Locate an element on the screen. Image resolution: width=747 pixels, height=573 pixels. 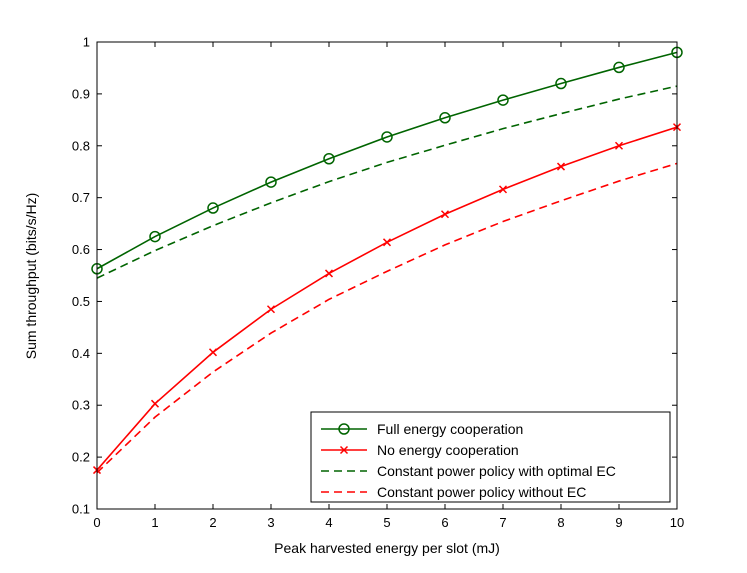
y-tick-label-4: 0.5 is located at coordinates (81, 301).